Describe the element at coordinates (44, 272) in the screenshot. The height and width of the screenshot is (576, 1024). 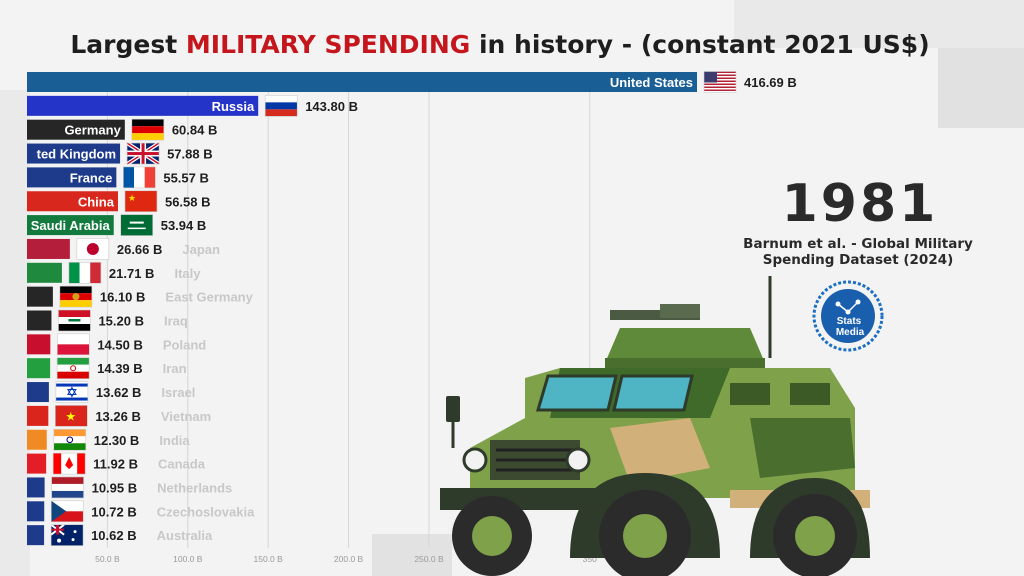
I see `bar-italy` at that location.